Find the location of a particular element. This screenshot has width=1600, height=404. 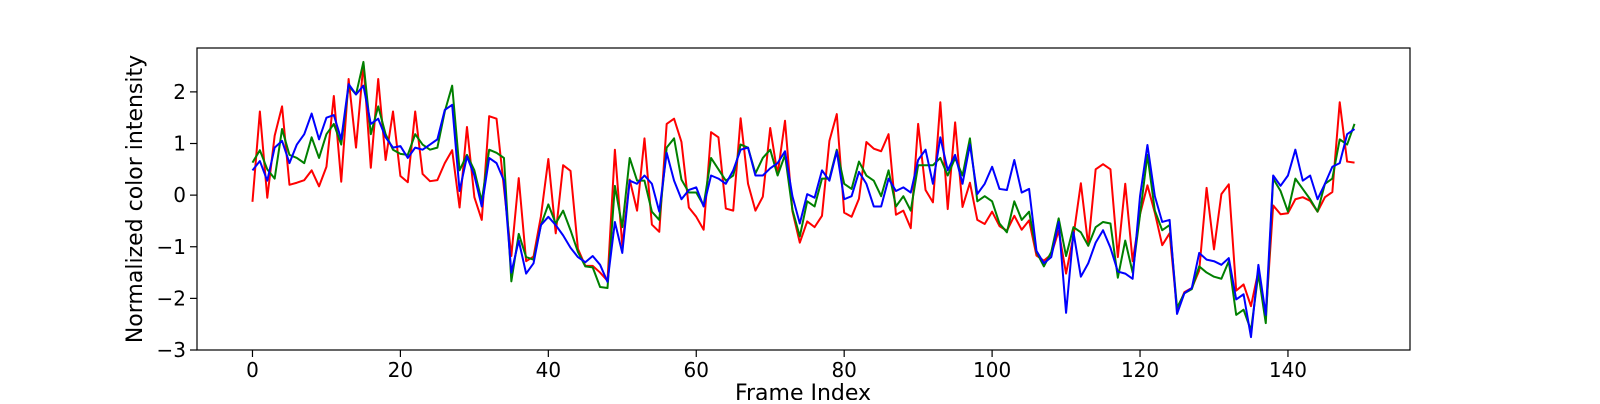

x-tick-label: 60 is located at coordinates (696, 370).